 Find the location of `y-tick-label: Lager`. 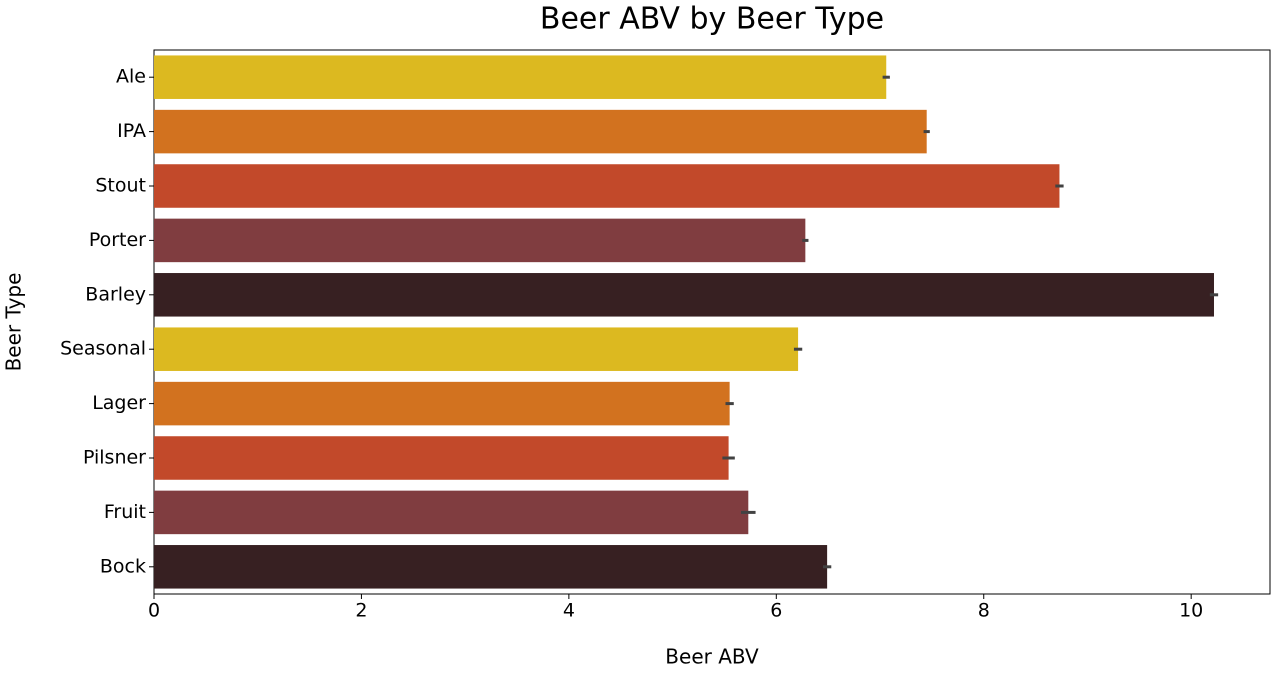

y-tick-label: Lager is located at coordinates (119, 403).